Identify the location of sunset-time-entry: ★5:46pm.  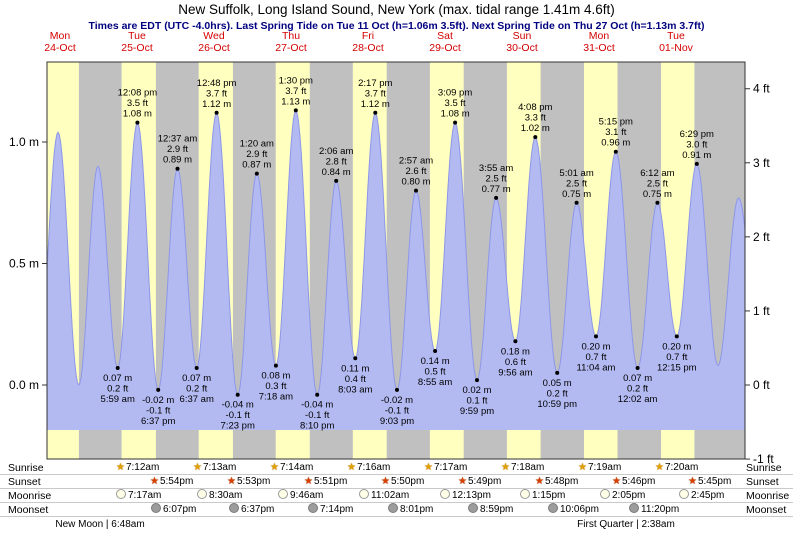
(633, 482).